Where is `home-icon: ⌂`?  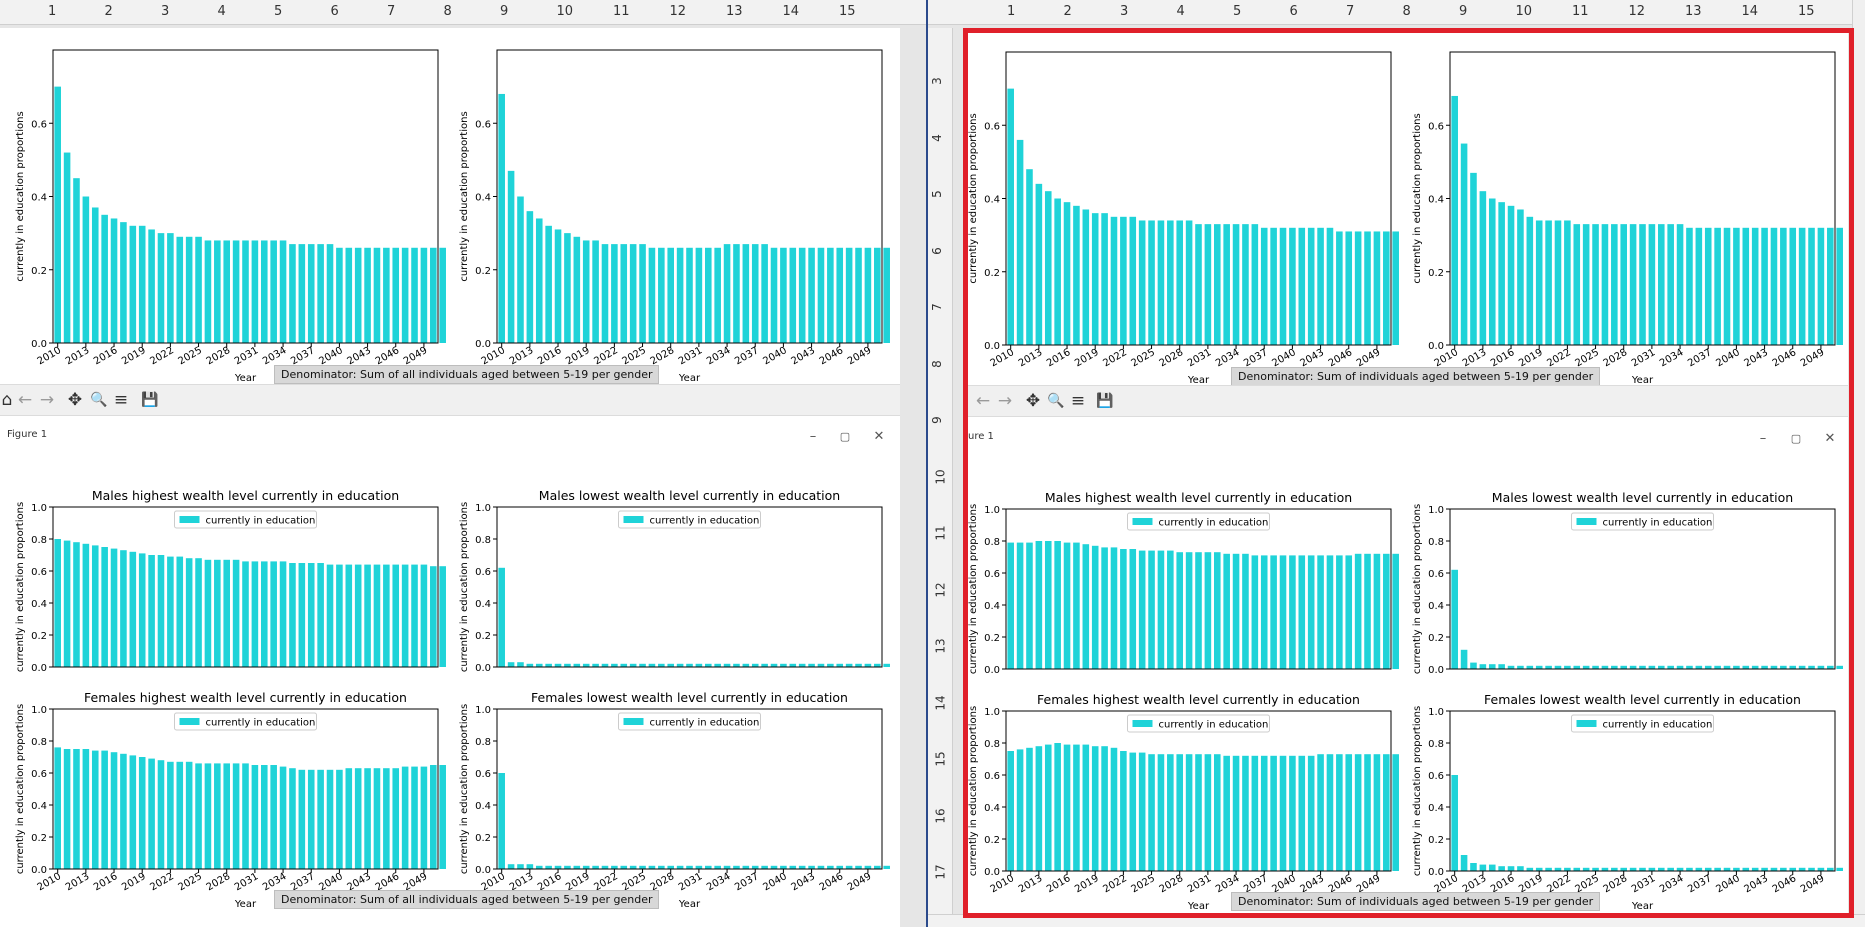
home-icon: ⌂ is located at coordinates (7, 400).